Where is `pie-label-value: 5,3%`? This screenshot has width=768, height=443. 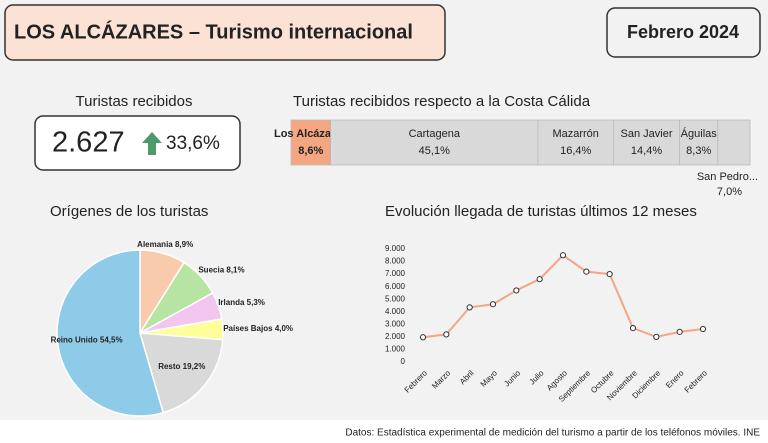
pie-label-value: 5,3% is located at coordinates (256, 302).